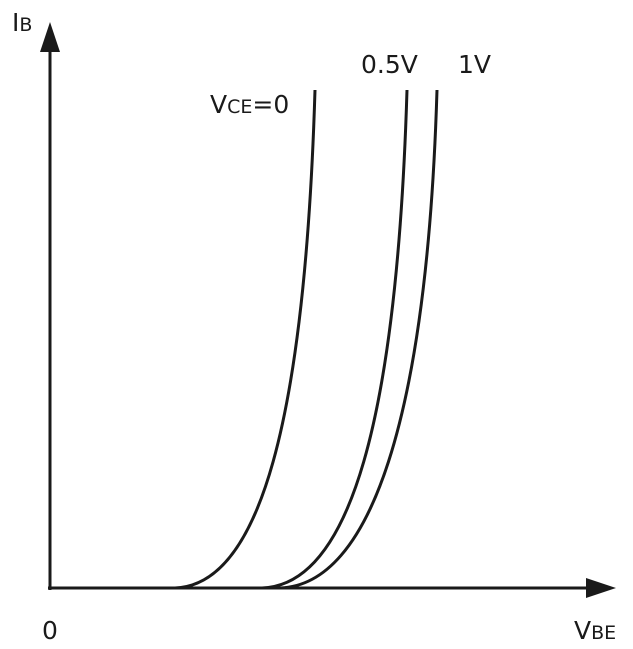 The image size is (633, 649). What do you see at coordinates (50, 37) in the screenshot?
I see `y-axis-arrow` at bounding box center [50, 37].